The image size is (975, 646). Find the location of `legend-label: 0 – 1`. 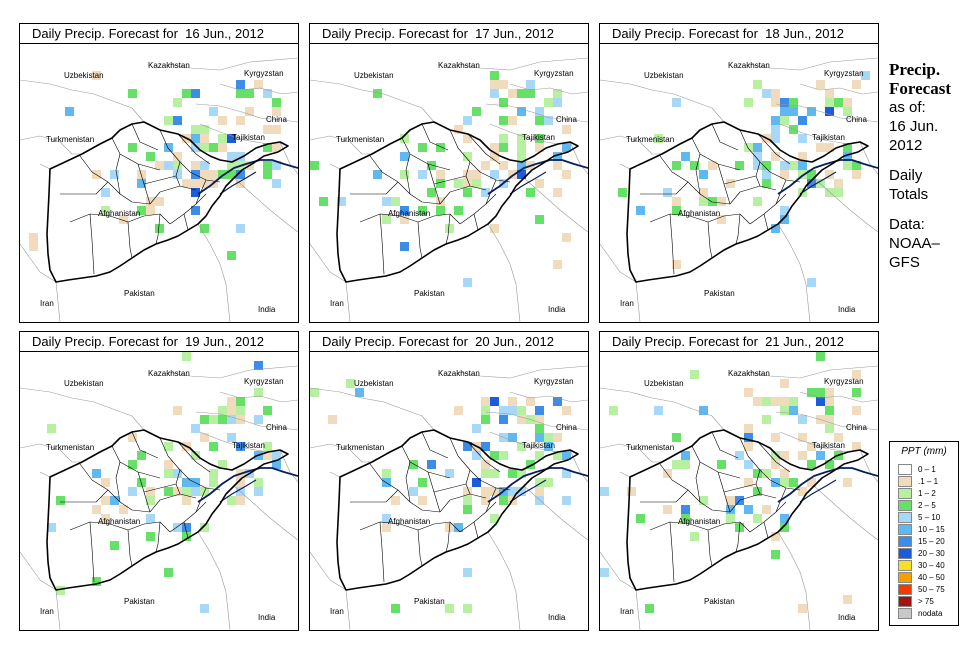

legend-label: 0 – 1 is located at coordinates (927, 469).